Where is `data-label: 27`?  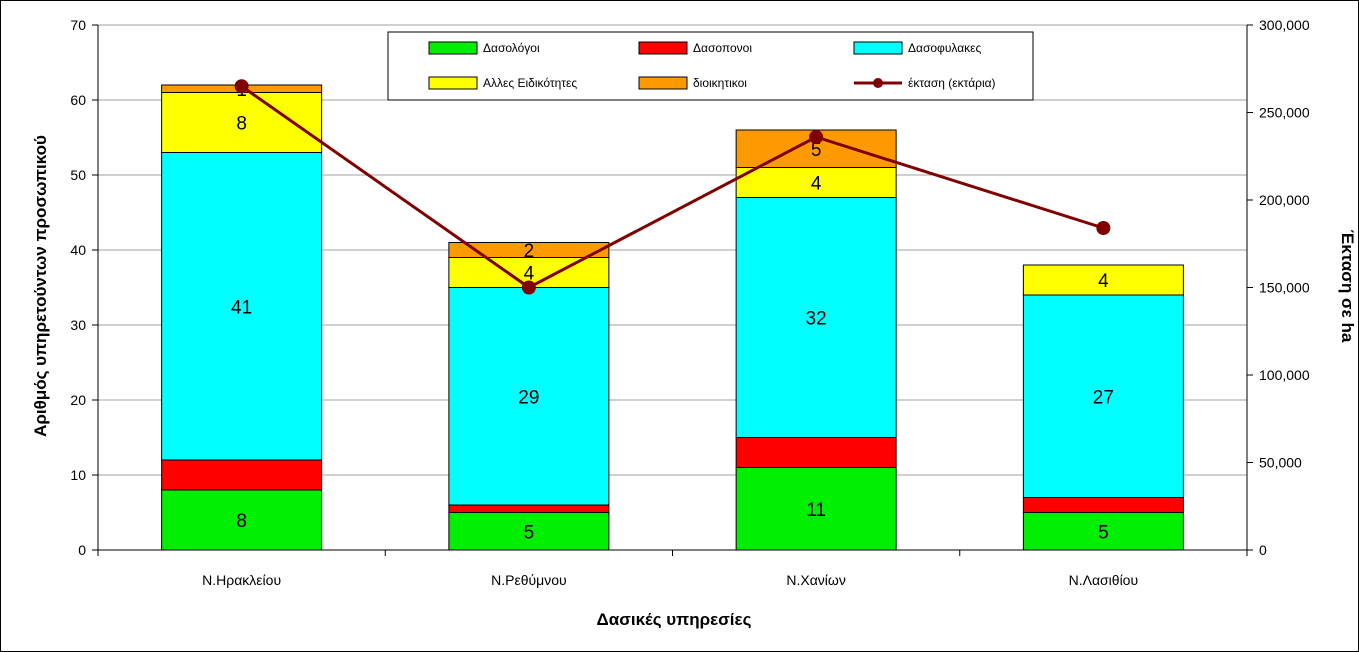
data-label: 27 is located at coordinates (1103, 397).